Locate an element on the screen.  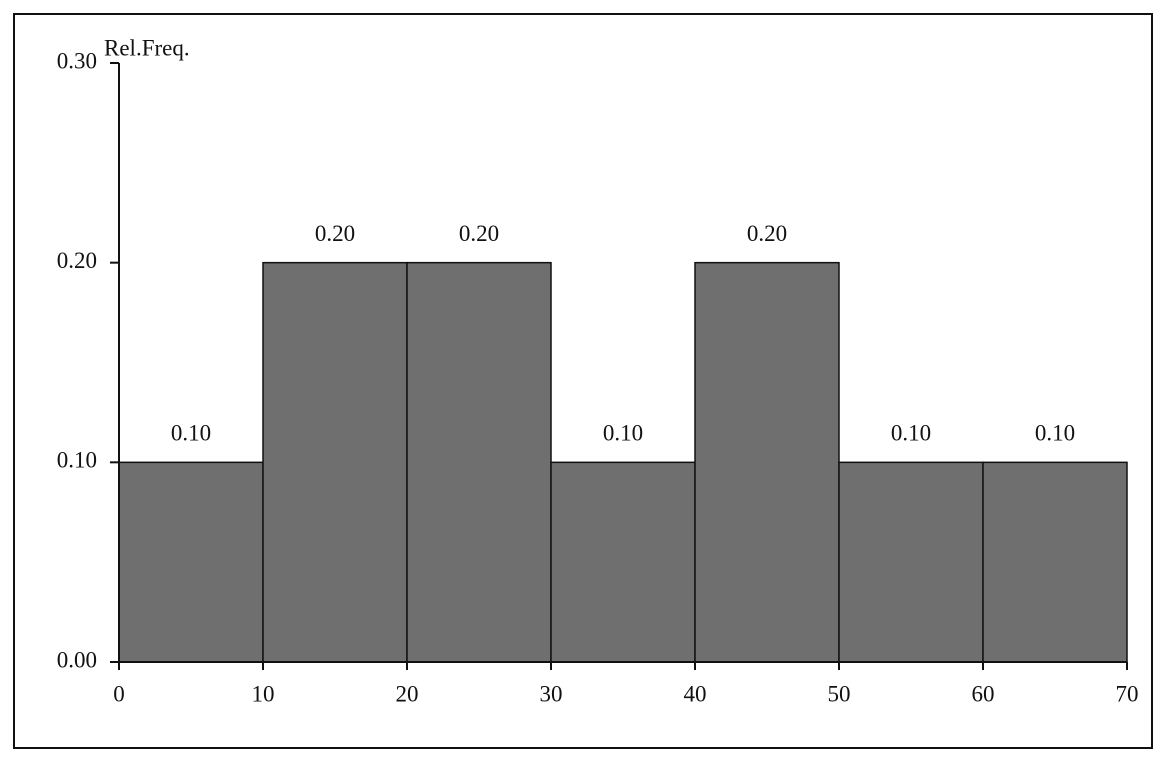
y-tick-label: 0.10 is located at coordinates (77, 460).